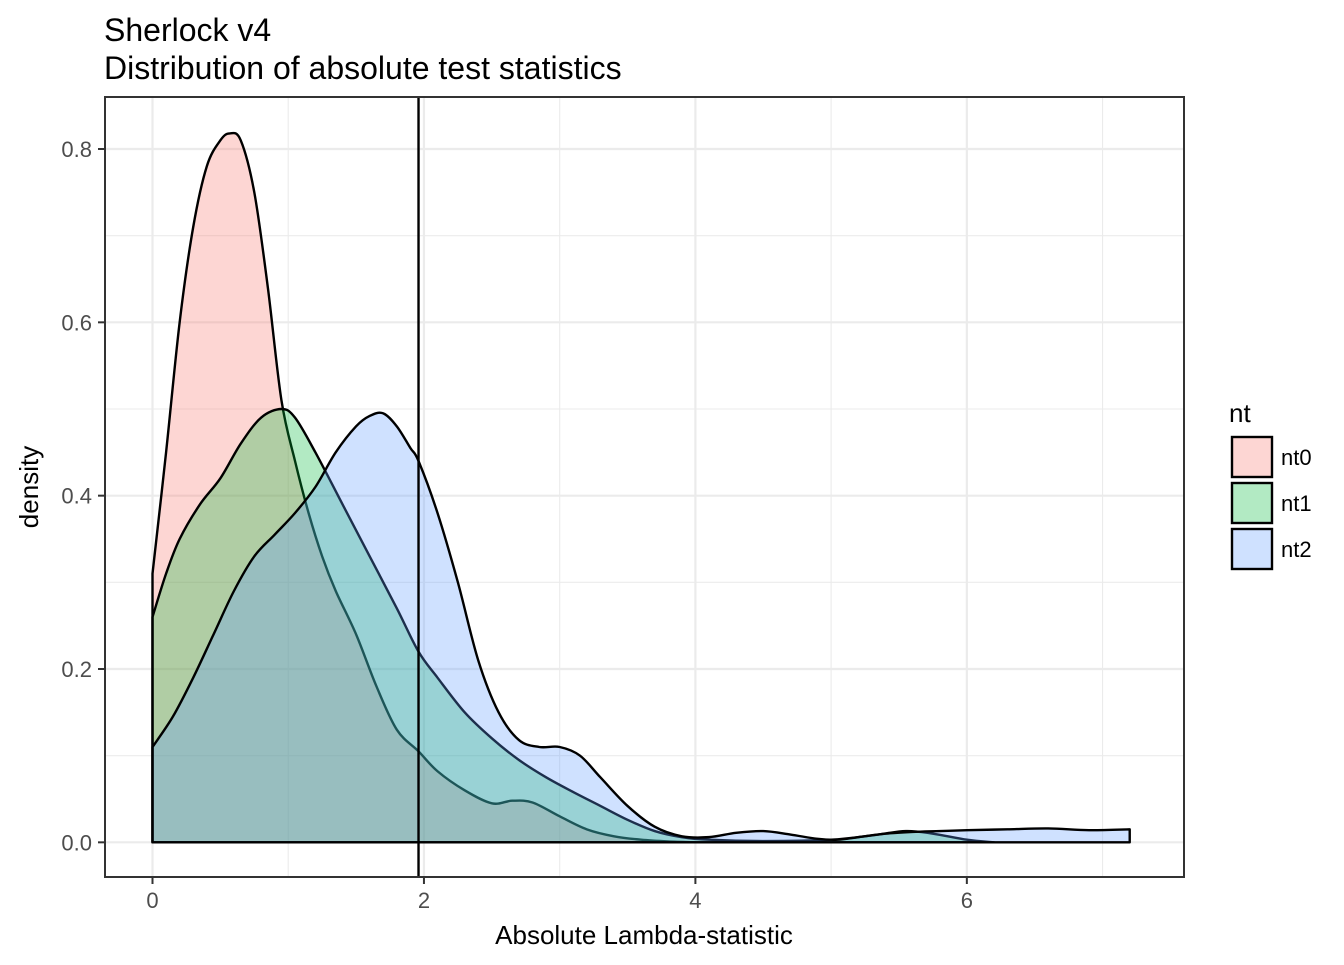 This screenshot has width=1344, height=965. I want to click on legend-label-nt1: nt1, so click(1296, 503).